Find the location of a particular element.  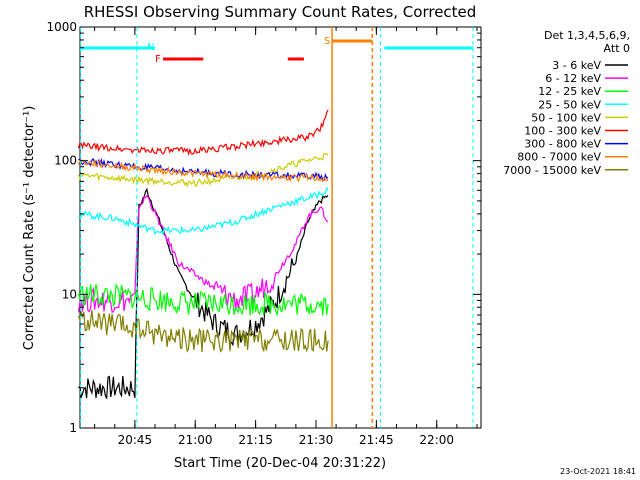

series-line-7000-15000-kev is located at coordinates (203, 331).